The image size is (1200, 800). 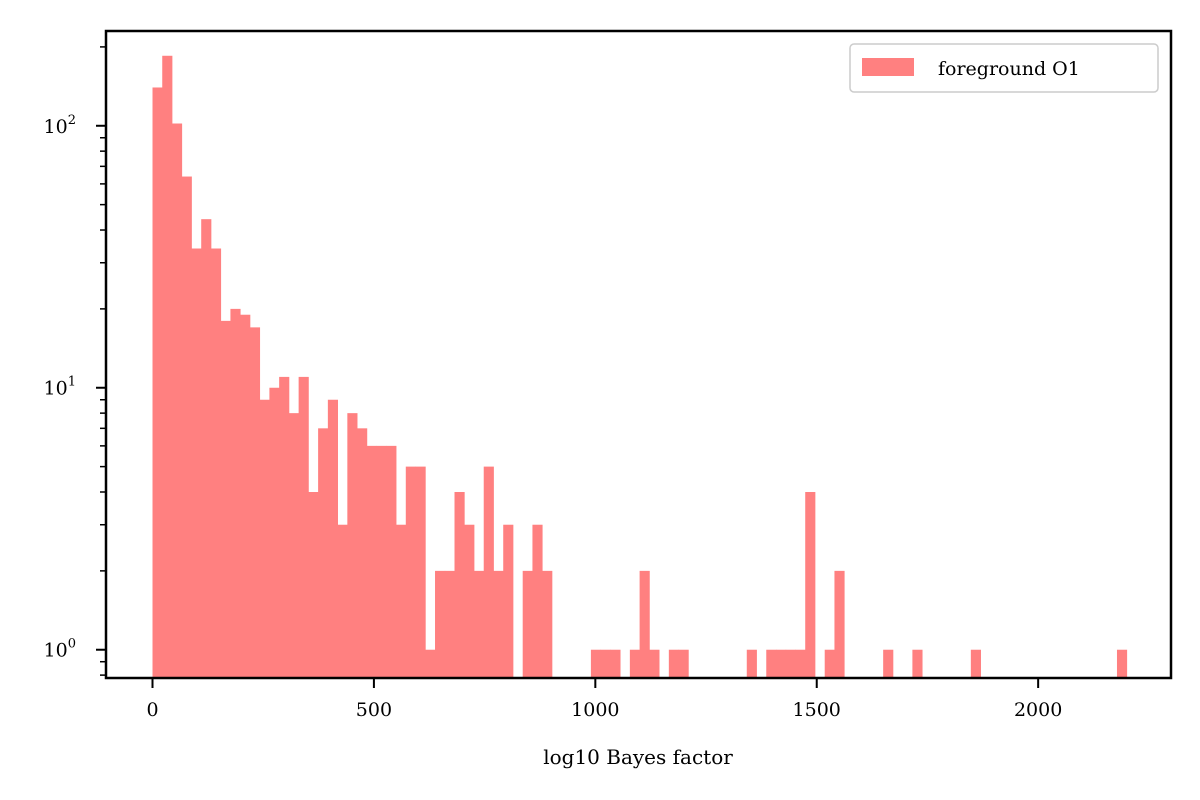 I want to click on x-tick-label: 0, so click(x=152, y=710).